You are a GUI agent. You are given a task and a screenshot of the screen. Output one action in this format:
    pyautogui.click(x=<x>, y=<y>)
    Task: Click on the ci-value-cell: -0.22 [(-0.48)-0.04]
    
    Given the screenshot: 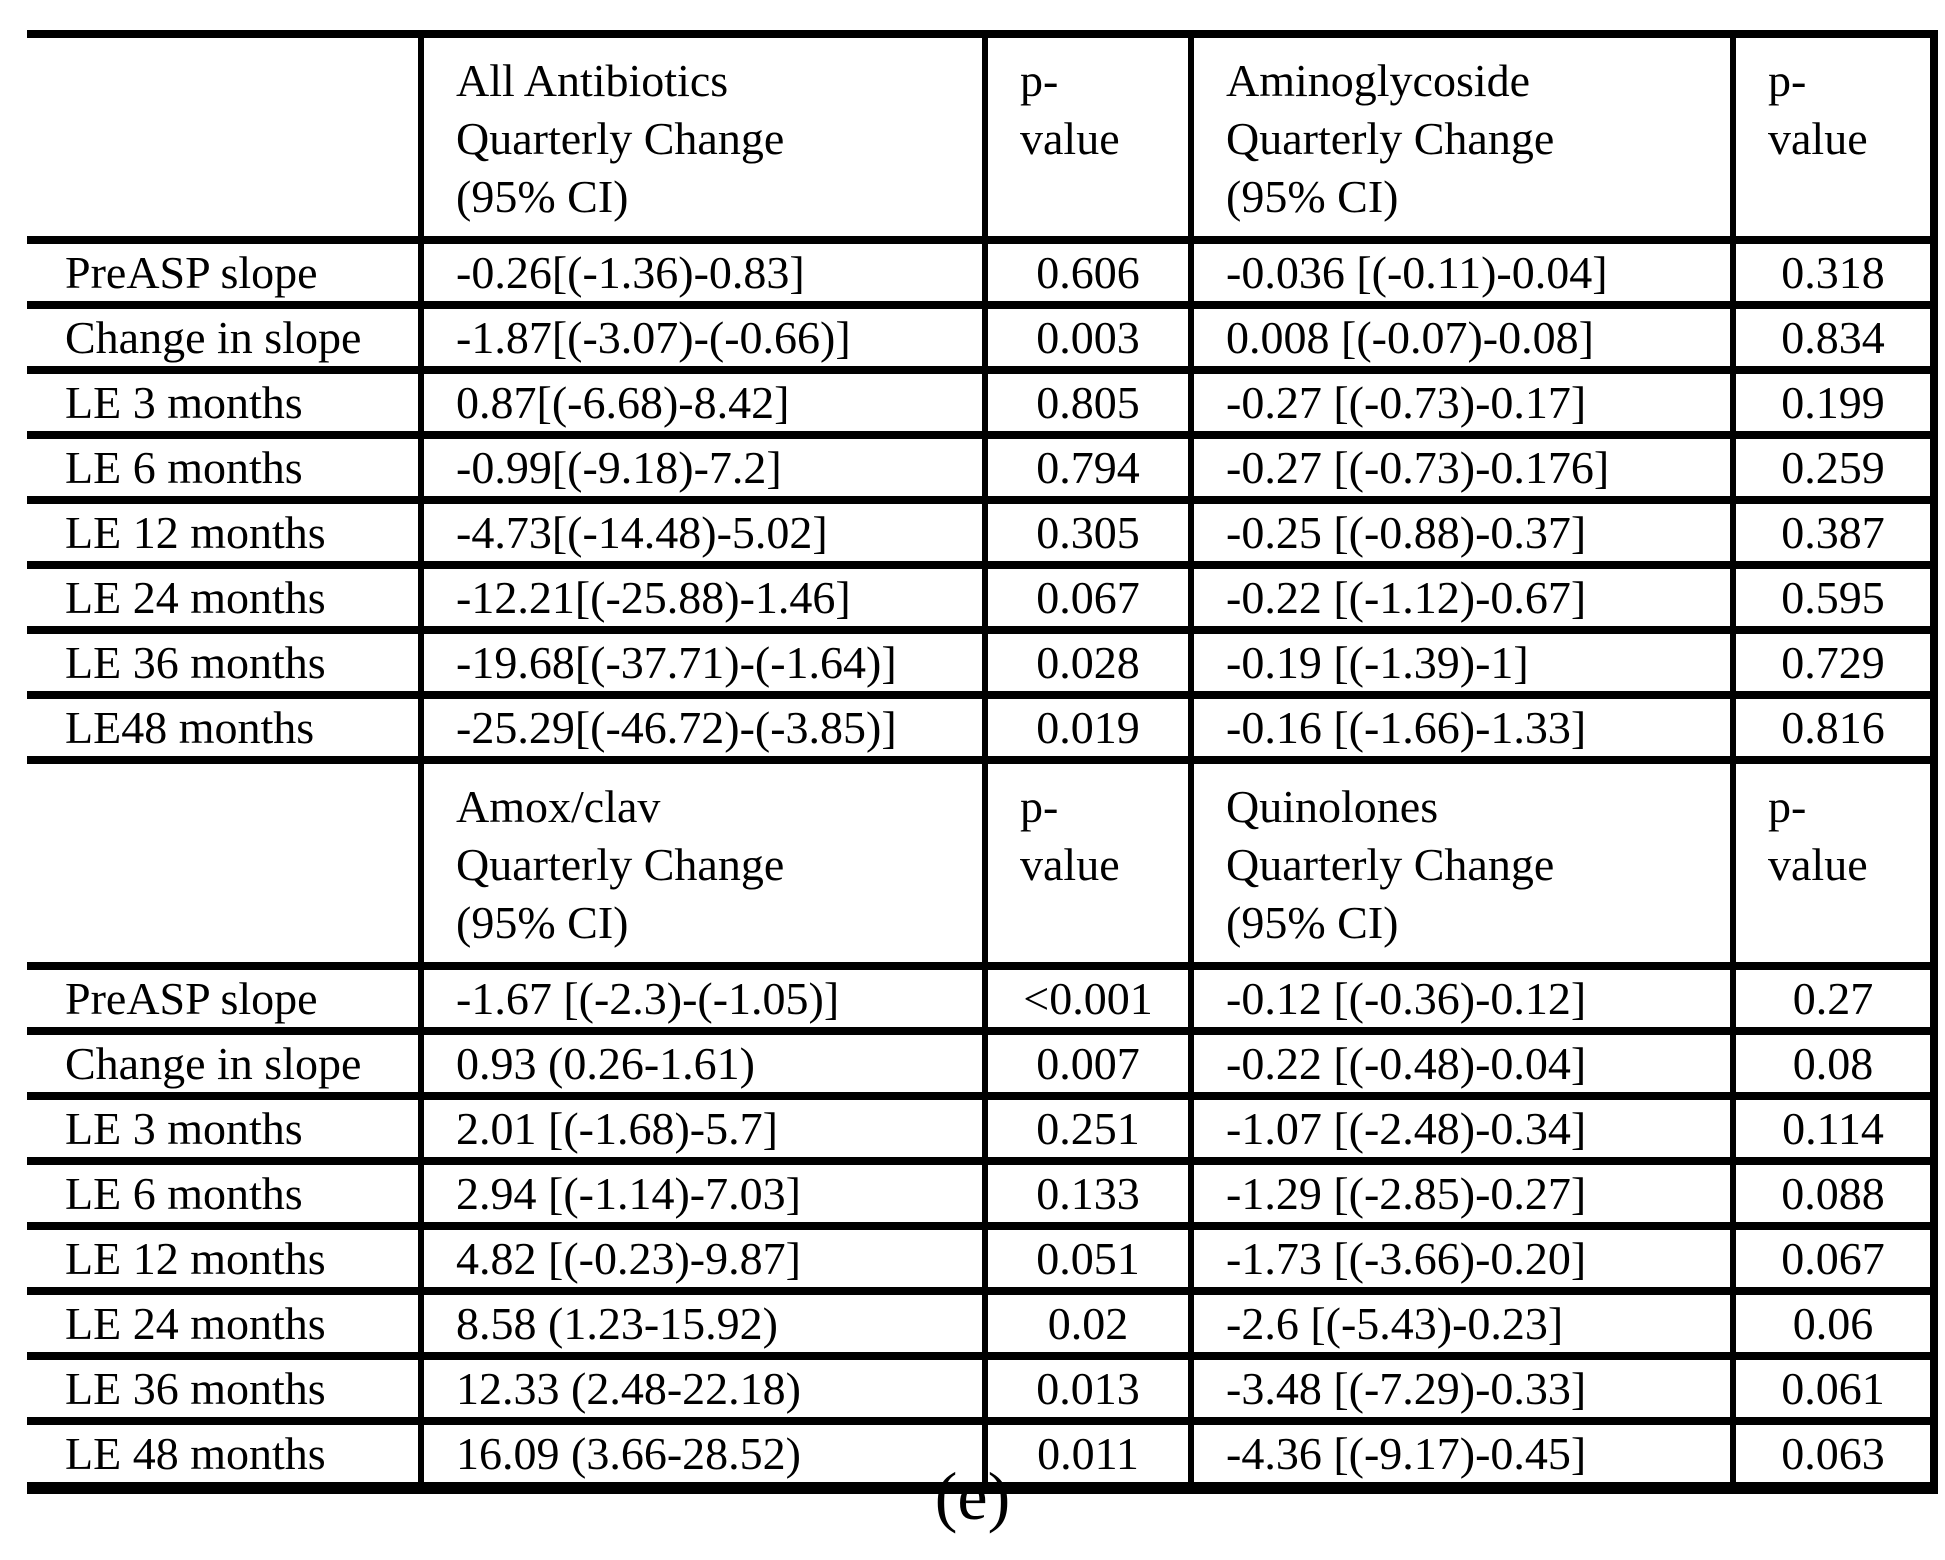 What is the action you would take?
    pyautogui.click(x=1462, y=1063)
    